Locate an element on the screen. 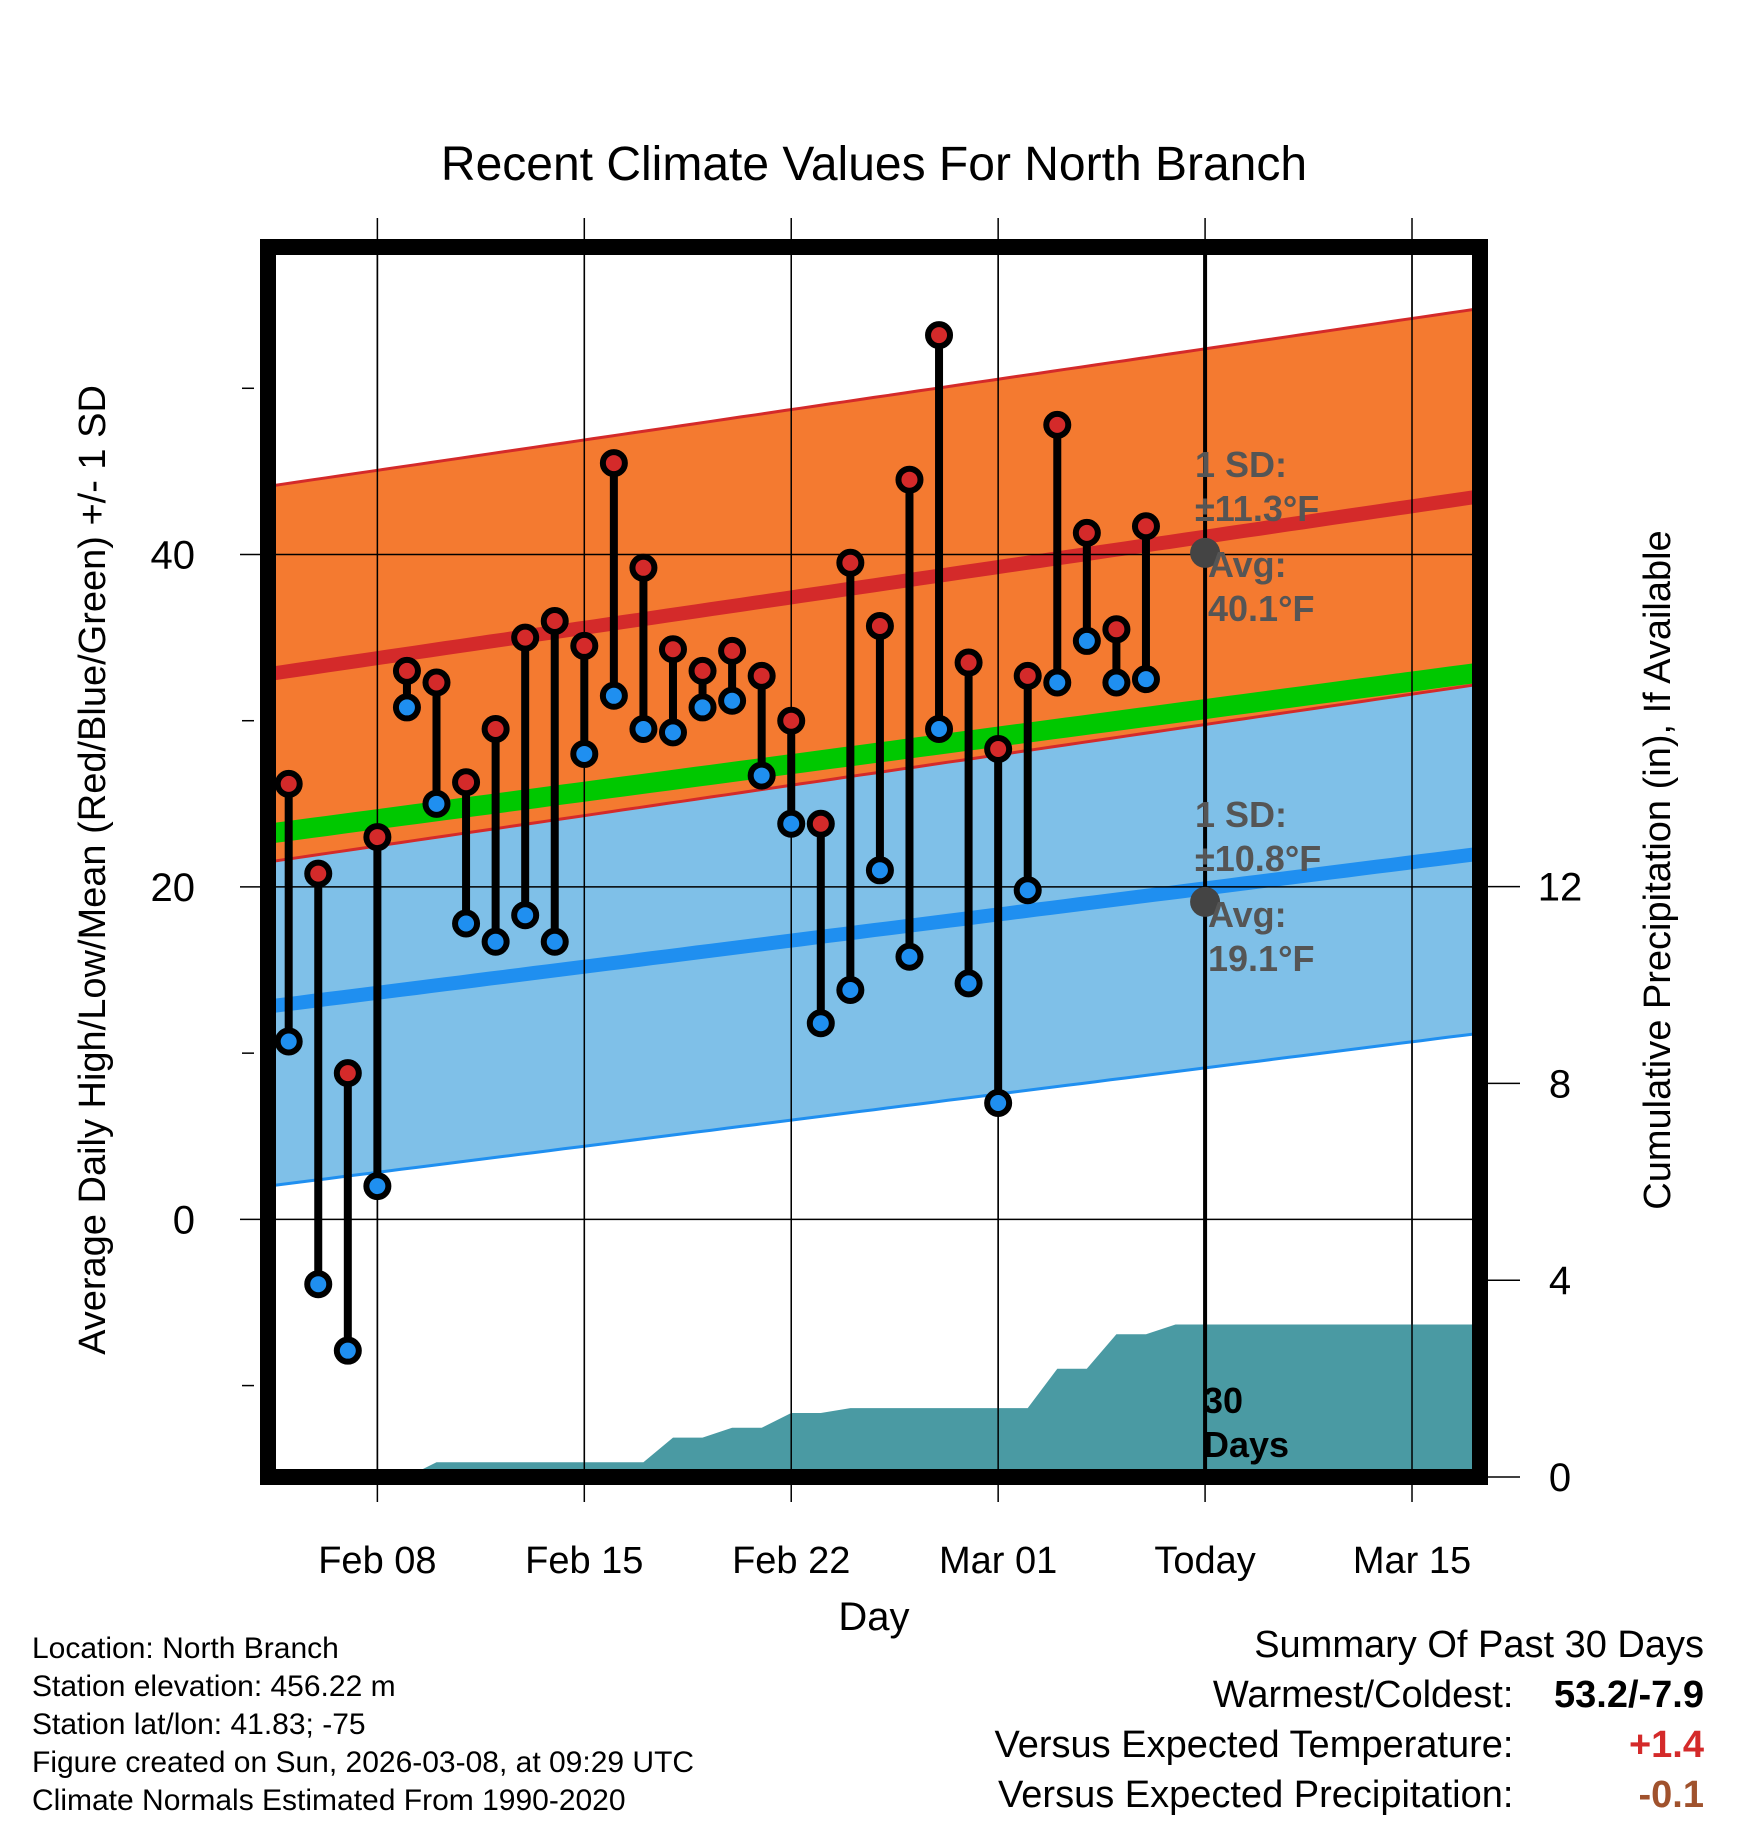 Image resolution: width=1748 pixels, height=1828 pixels. y2-tick-label: 8 is located at coordinates (1560, 1084).